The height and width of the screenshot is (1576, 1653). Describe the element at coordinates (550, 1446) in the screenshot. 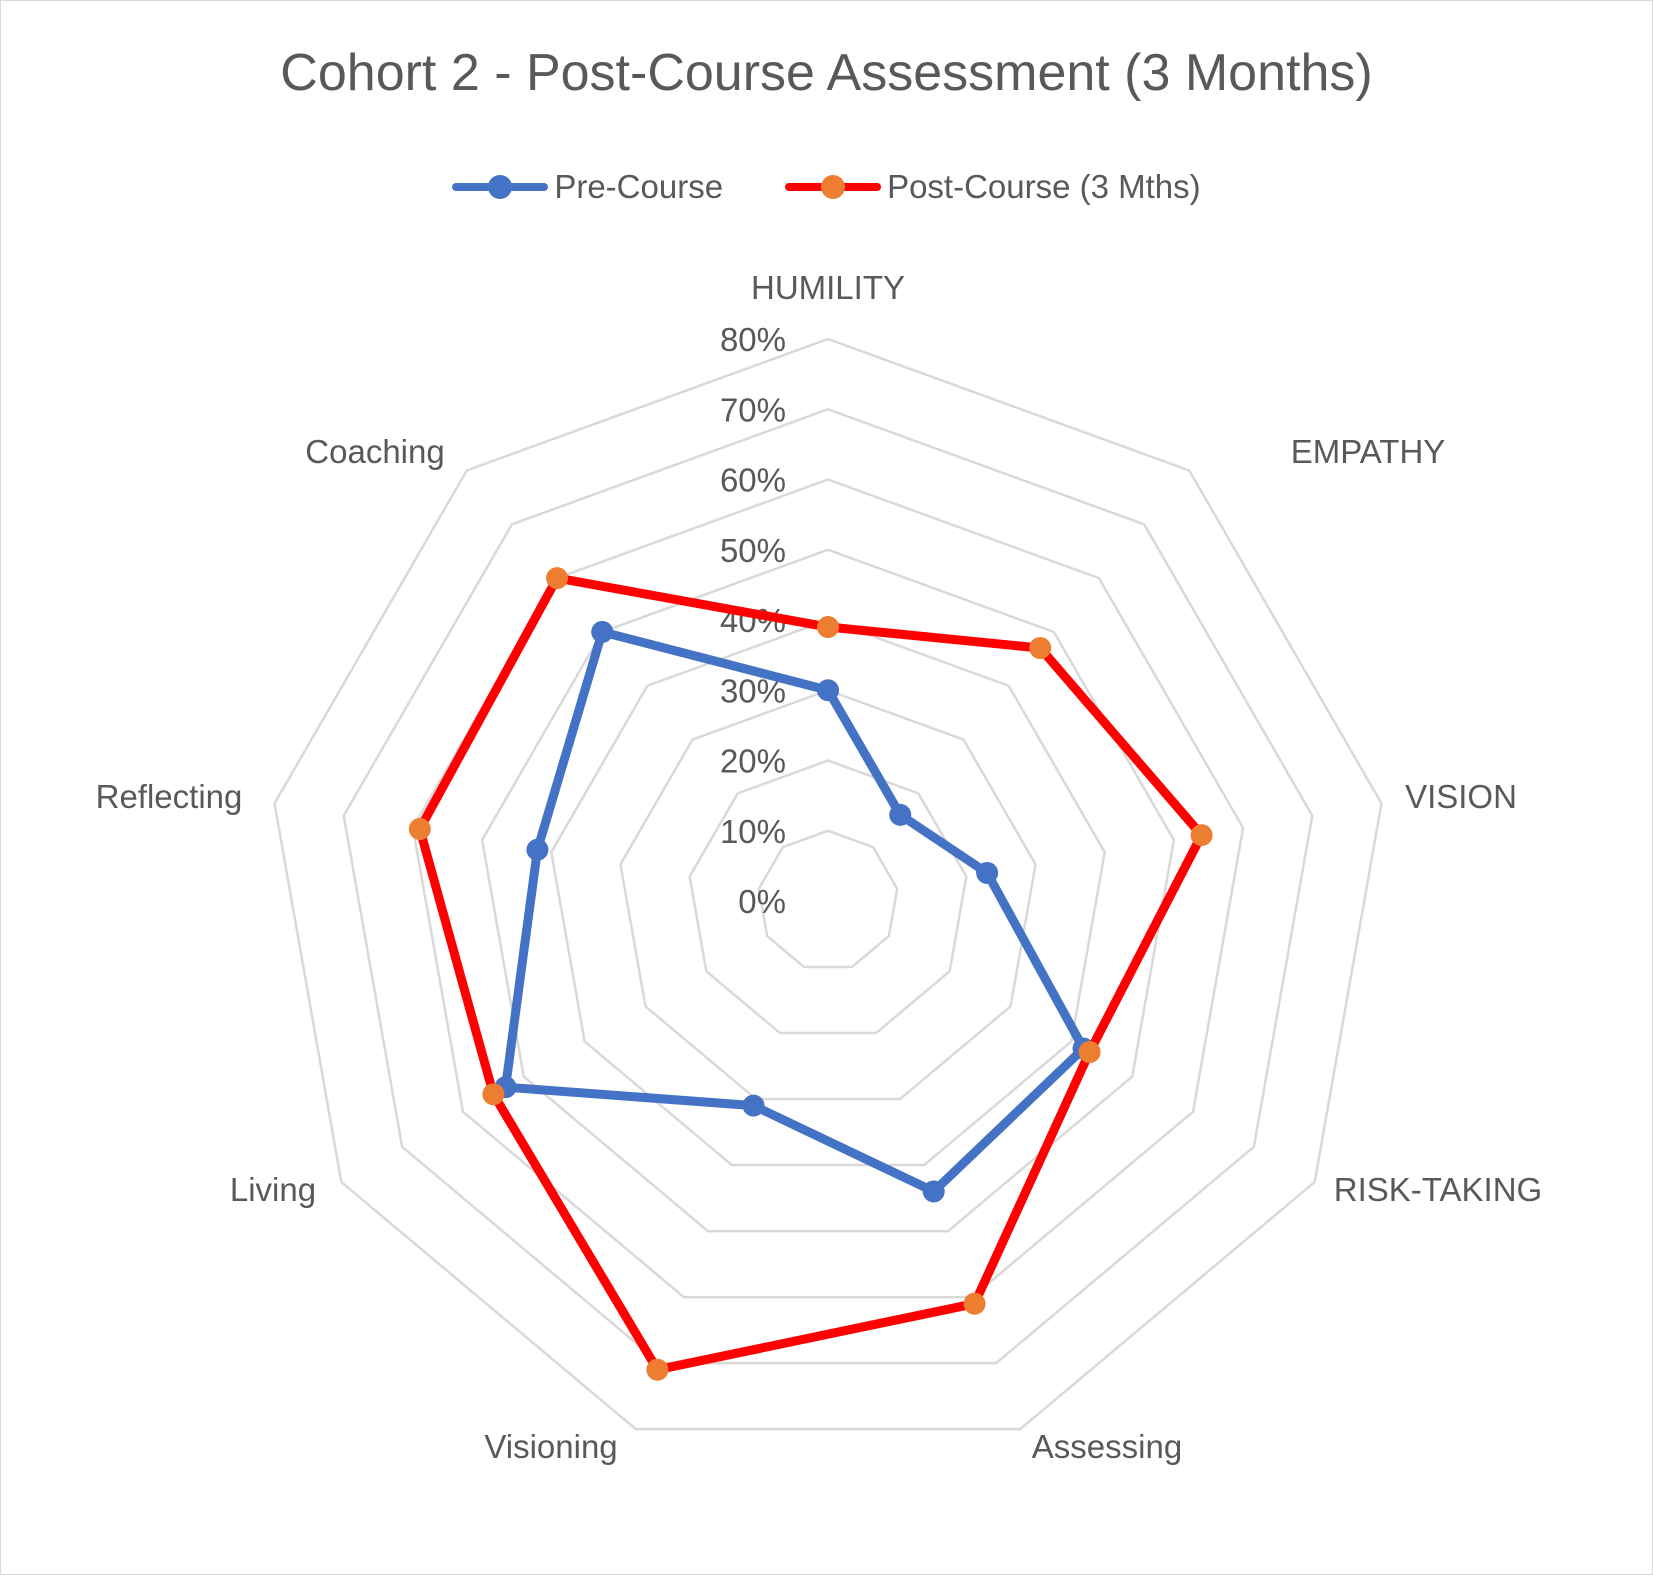

I see `category-label: Visioning` at that location.